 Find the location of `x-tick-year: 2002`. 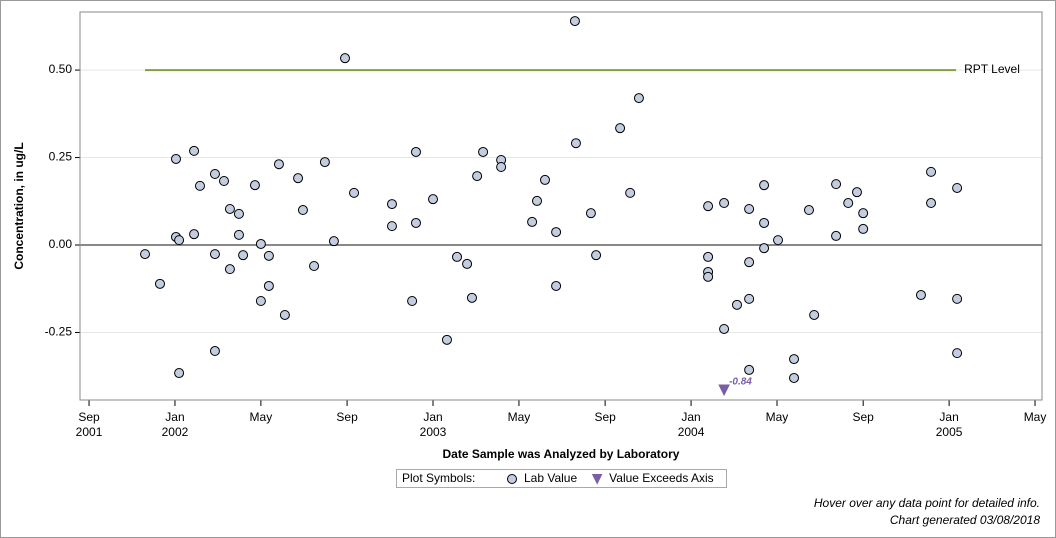

x-tick-year: 2002 is located at coordinates (175, 432).